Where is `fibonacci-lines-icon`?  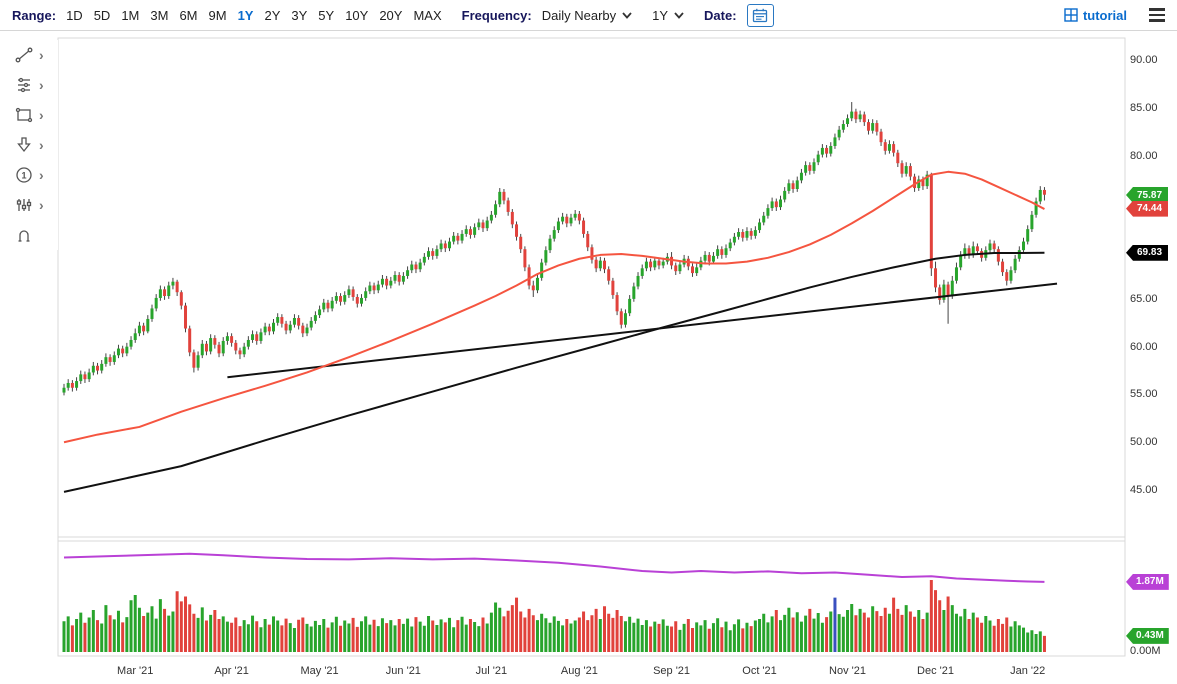 fibonacci-lines-icon is located at coordinates (24, 85).